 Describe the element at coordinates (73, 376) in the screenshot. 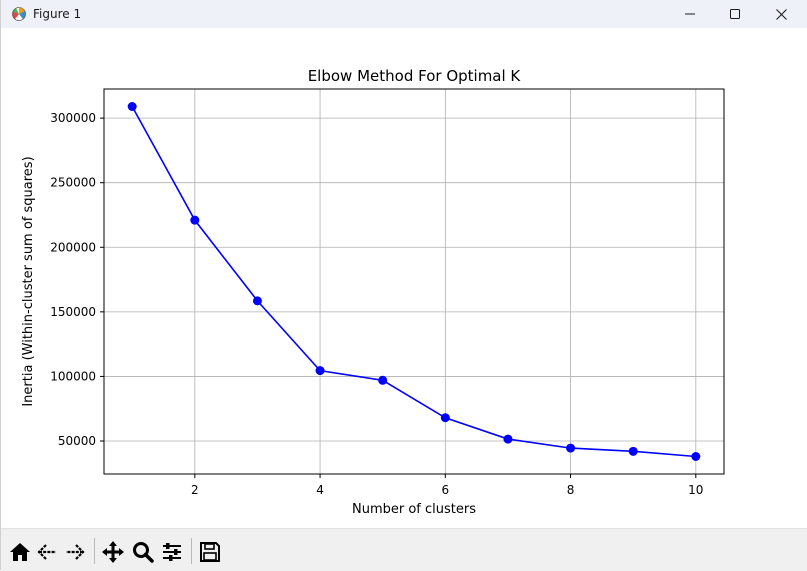

I see `y-tick-label: 100000` at that location.